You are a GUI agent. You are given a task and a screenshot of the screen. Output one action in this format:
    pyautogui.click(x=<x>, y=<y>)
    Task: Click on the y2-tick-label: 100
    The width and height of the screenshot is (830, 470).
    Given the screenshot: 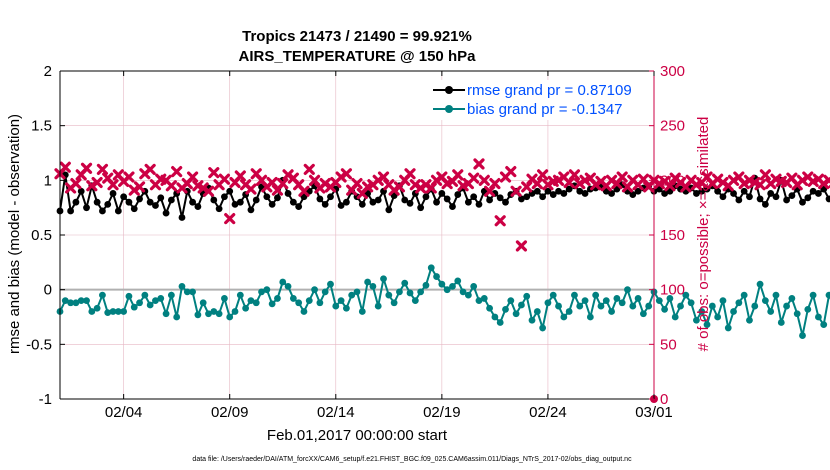 What is the action you would take?
    pyautogui.click(x=672, y=290)
    